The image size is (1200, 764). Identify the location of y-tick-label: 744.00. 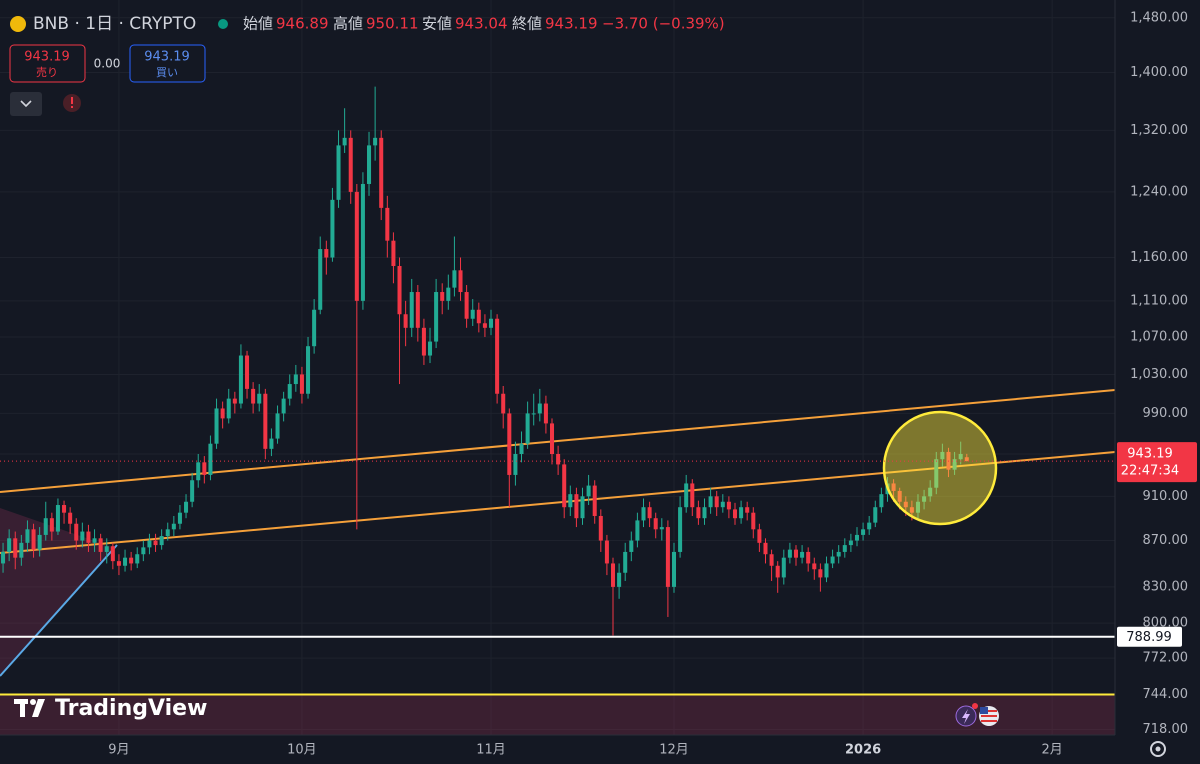
(1166, 694).